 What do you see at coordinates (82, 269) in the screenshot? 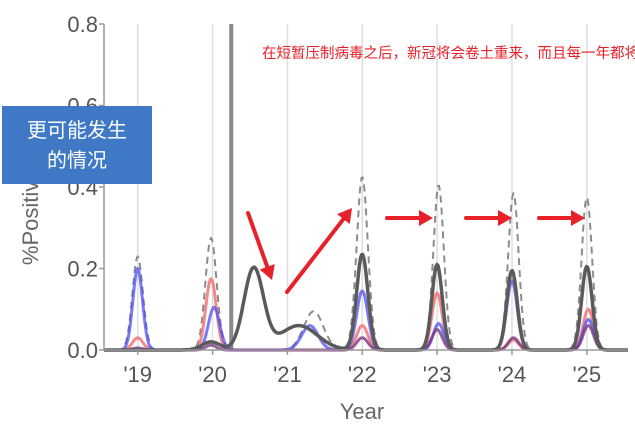
I see `y-tick-label: 0.2` at bounding box center [82, 269].